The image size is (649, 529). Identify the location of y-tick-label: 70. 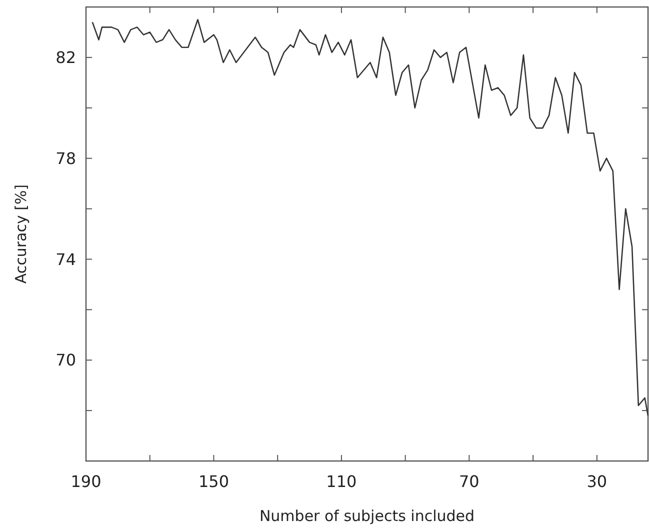
(66, 360).